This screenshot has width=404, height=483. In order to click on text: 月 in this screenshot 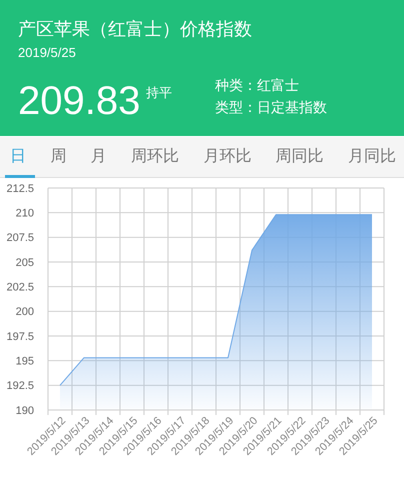, I will do `click(98, 157)`.